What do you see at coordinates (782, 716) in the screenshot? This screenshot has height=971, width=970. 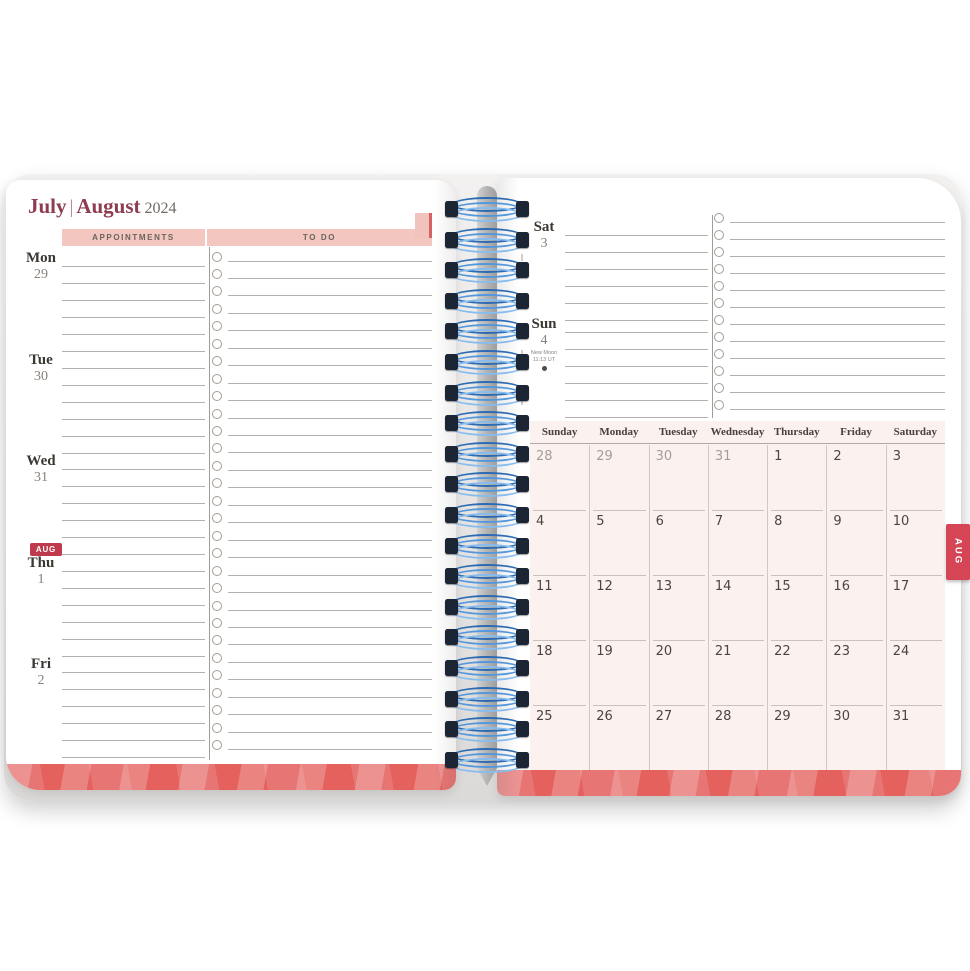 I see `calendar-date: 29` at bounding box center [782, 716].